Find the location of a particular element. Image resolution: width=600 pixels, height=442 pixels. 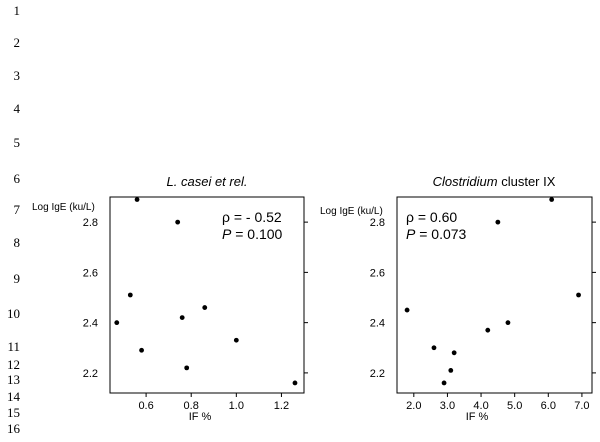

x-tick-label: 1.0 is located at coordinates (236, 406).